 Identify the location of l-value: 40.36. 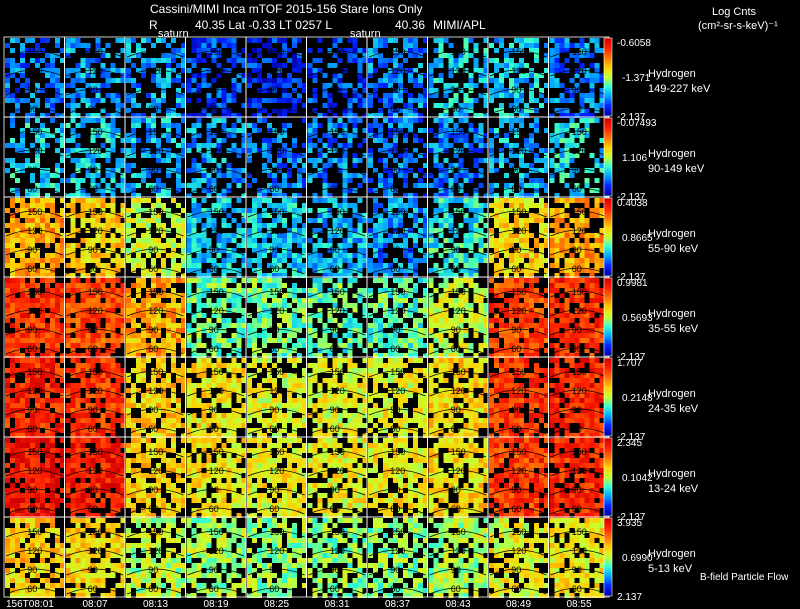
(410, 25).